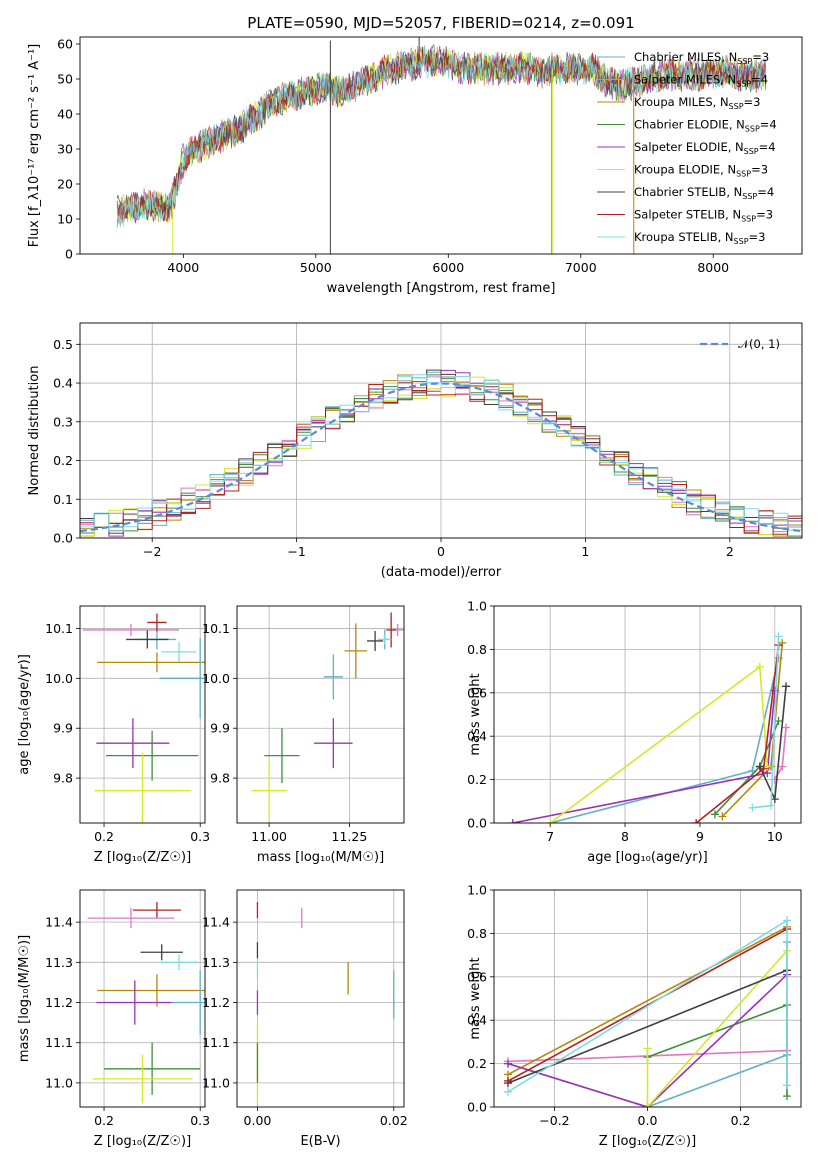 The width and height of the screenshot is (819, 1170). What do you see at coordinates (441, 288) in the screenshot?
I see `x-axis-label: wavelength [Angstrom, rest frame]` at bounding box center [441, 288].